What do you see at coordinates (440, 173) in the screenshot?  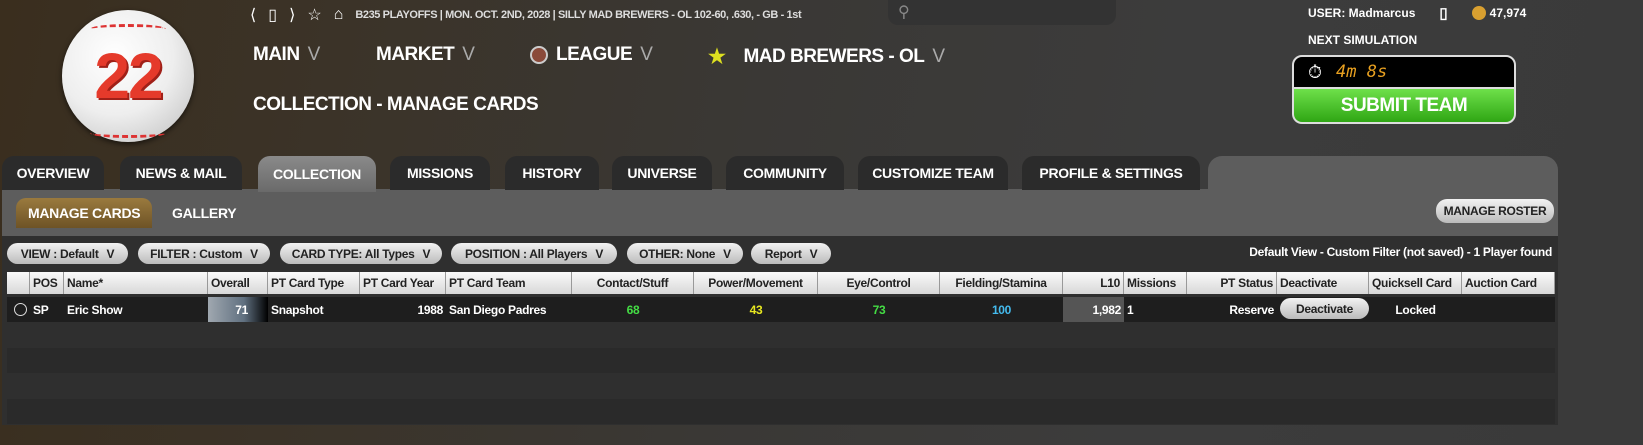 I see `tab-missions: MISSIONS` at bounding box center [440, 173].